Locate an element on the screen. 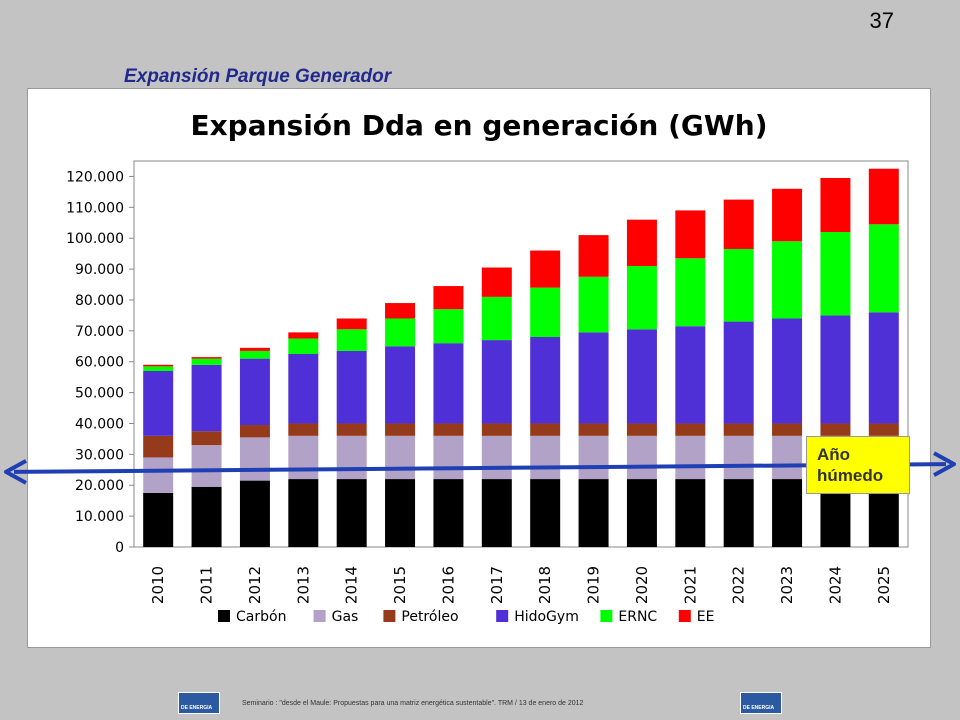 The image size is (960, 720). legend-label: Gas is located at coordinates (345, 617).